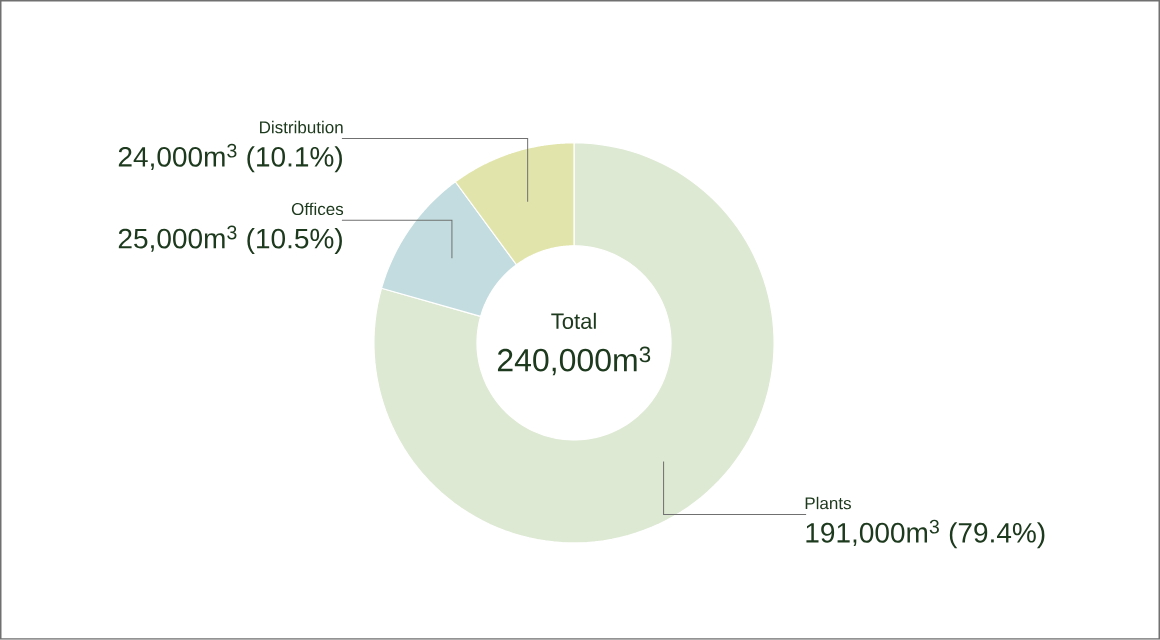 This screenshot has width=1160, height=640. I want to click on slice-label: Plants, so click(828, 503).